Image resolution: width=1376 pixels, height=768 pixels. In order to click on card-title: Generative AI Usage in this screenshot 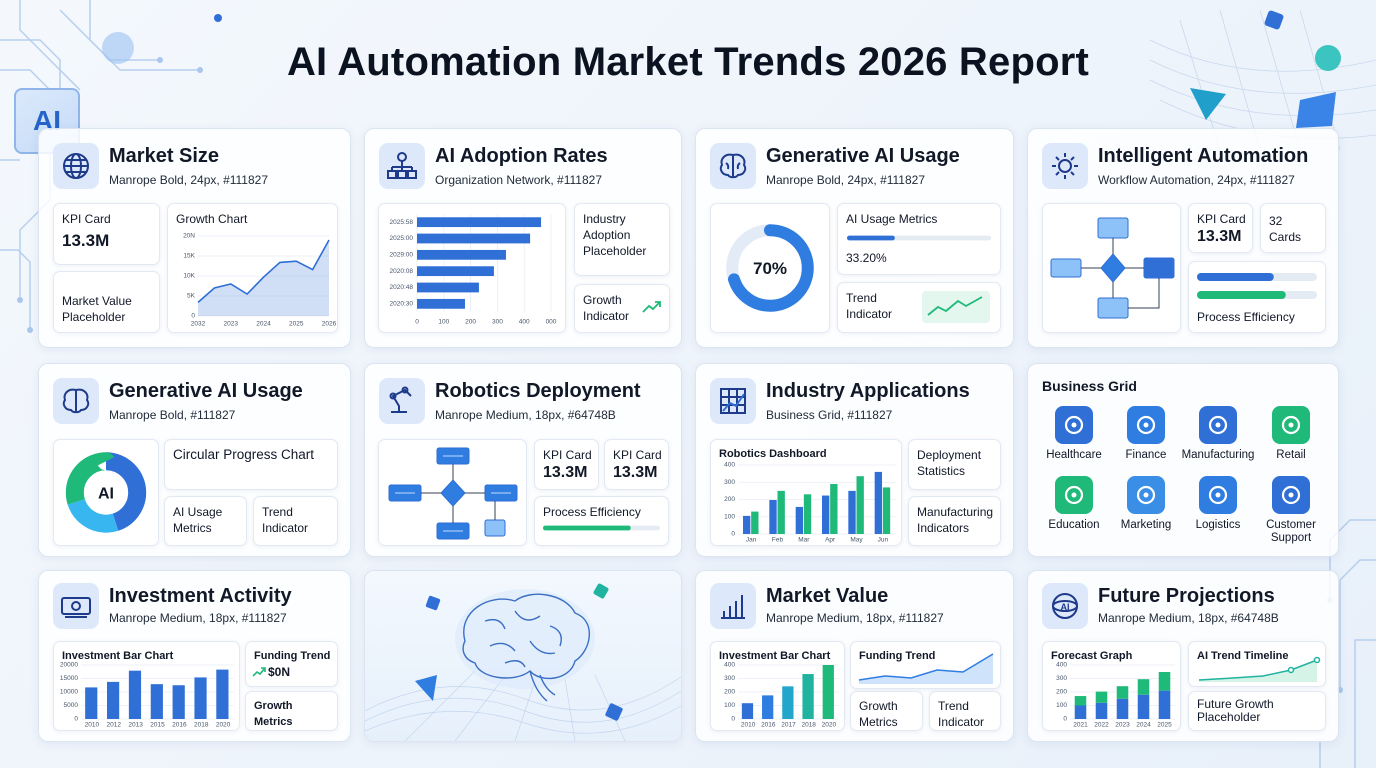, I will do `click(863, 156)`.